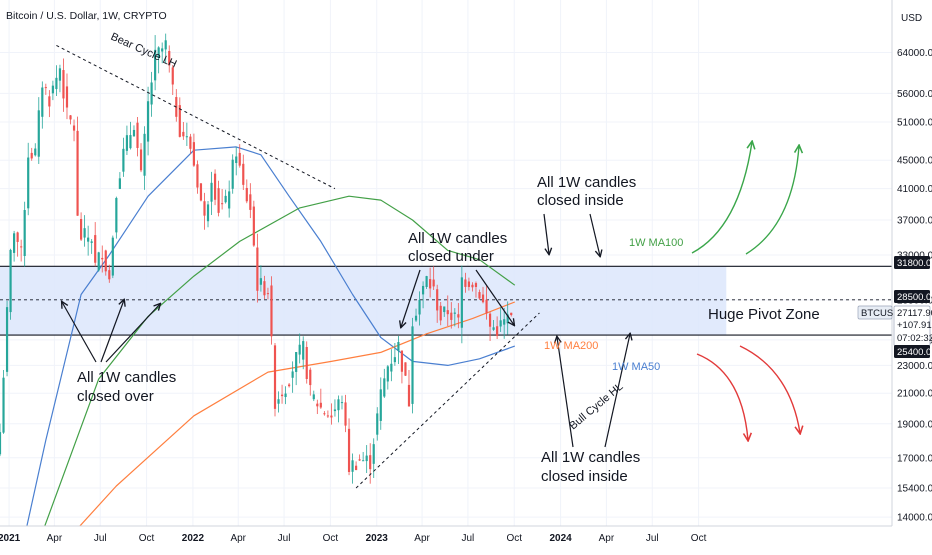 This screenshot has width=932, height=555. I want to click on price-axis-background, so click(912, 275).